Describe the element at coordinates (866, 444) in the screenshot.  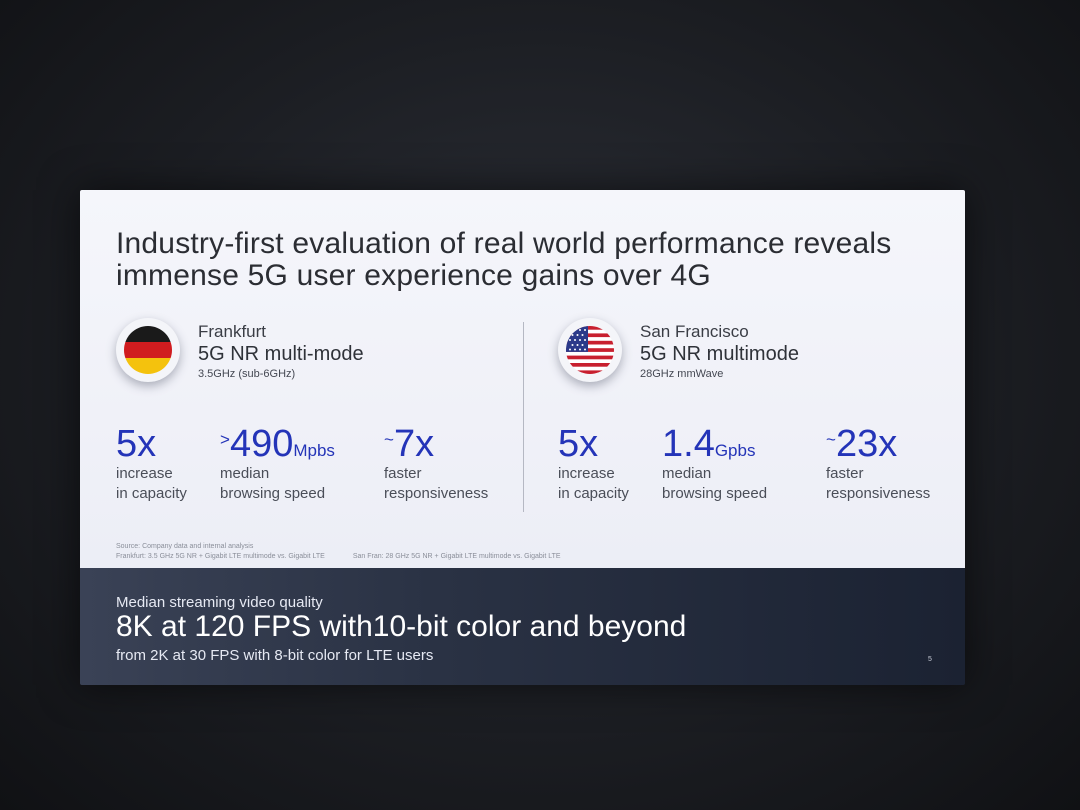
I see `stat-value: 23x` at that location.